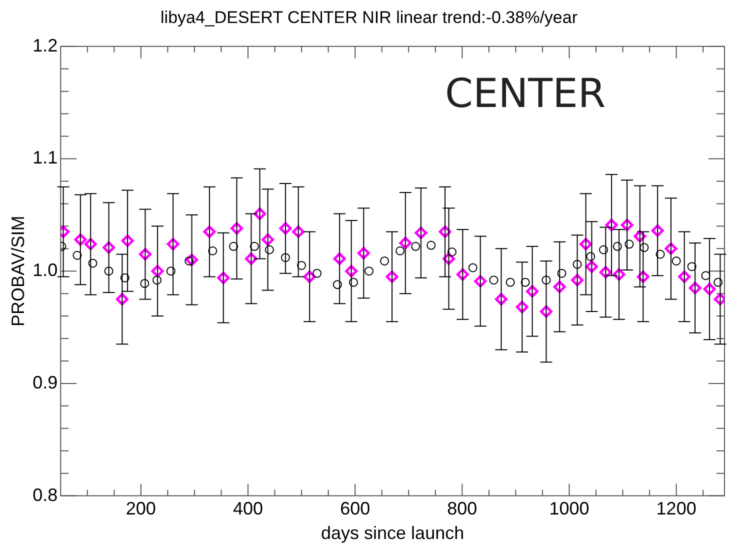 The width and height of the screenshot is (732, 545). Describe the element at coordinates (569, 508) in the screenshot. I see `x-tick-label: 1000` at that location.